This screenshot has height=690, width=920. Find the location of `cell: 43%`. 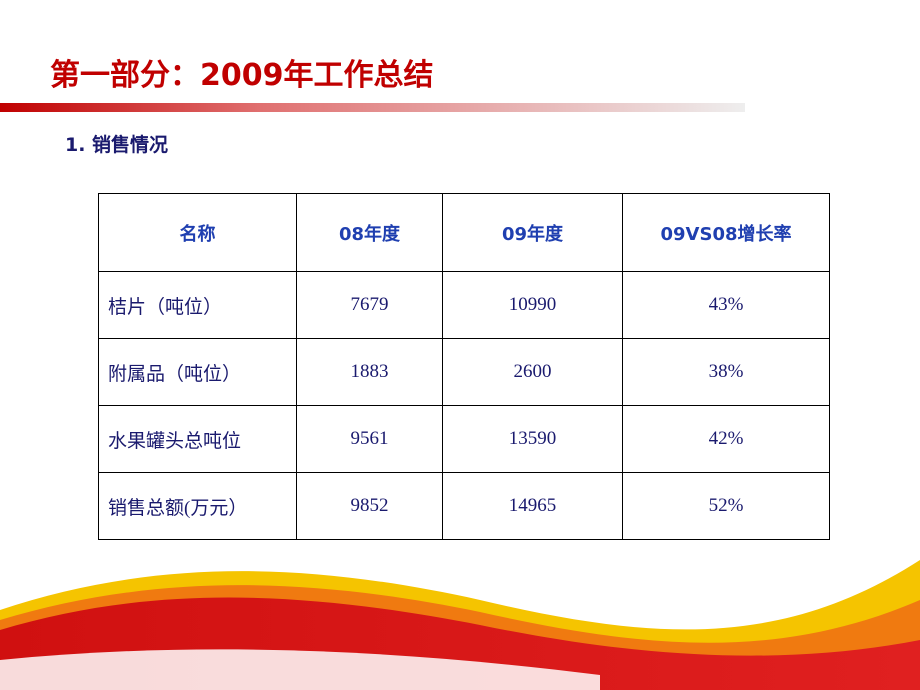

cell: 43% is located at coordinates (726, 305).